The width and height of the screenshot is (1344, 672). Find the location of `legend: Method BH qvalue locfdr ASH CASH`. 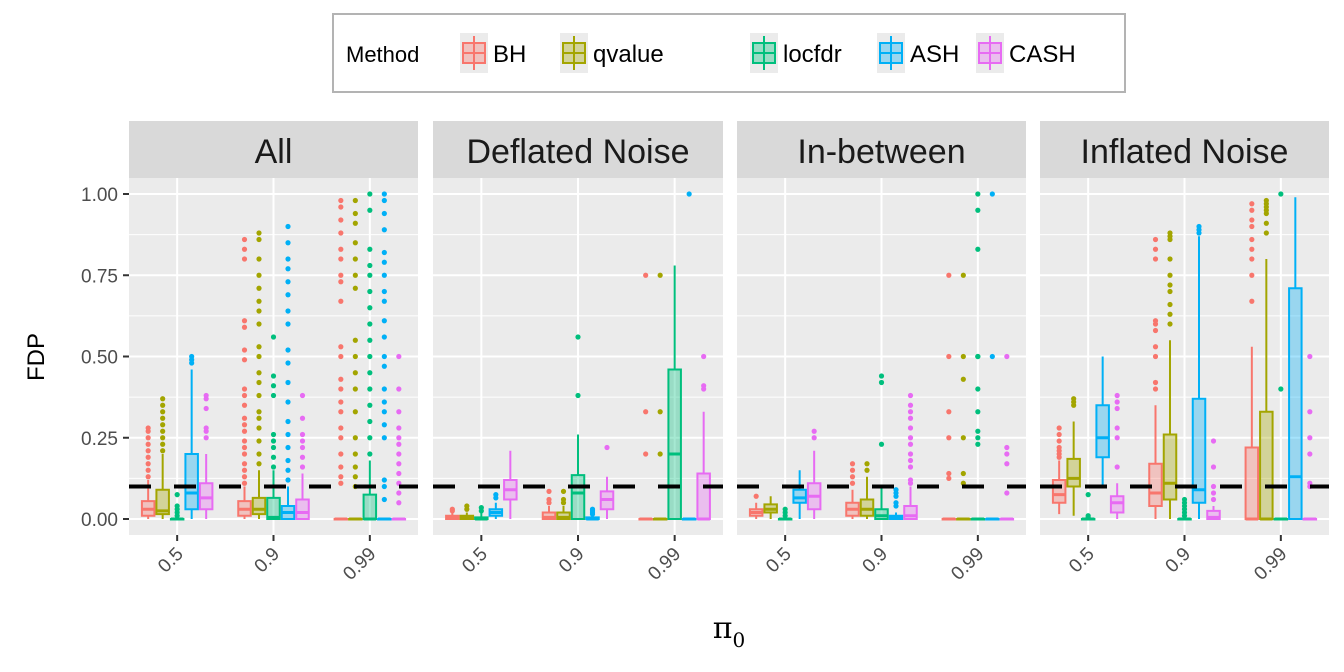

legend: Method BH qvalue locfdr ASH CASH is located at coordinates (729, 53).